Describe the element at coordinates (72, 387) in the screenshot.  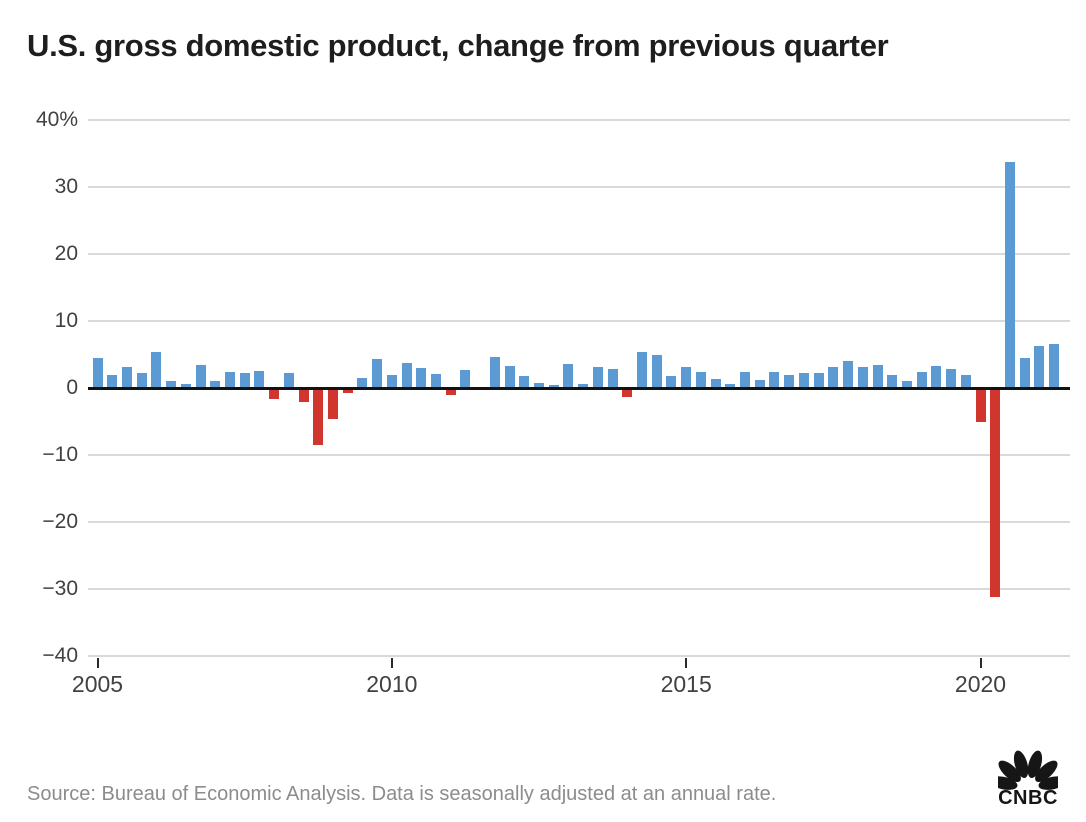
I see `y-axis-label: 0` at that location.